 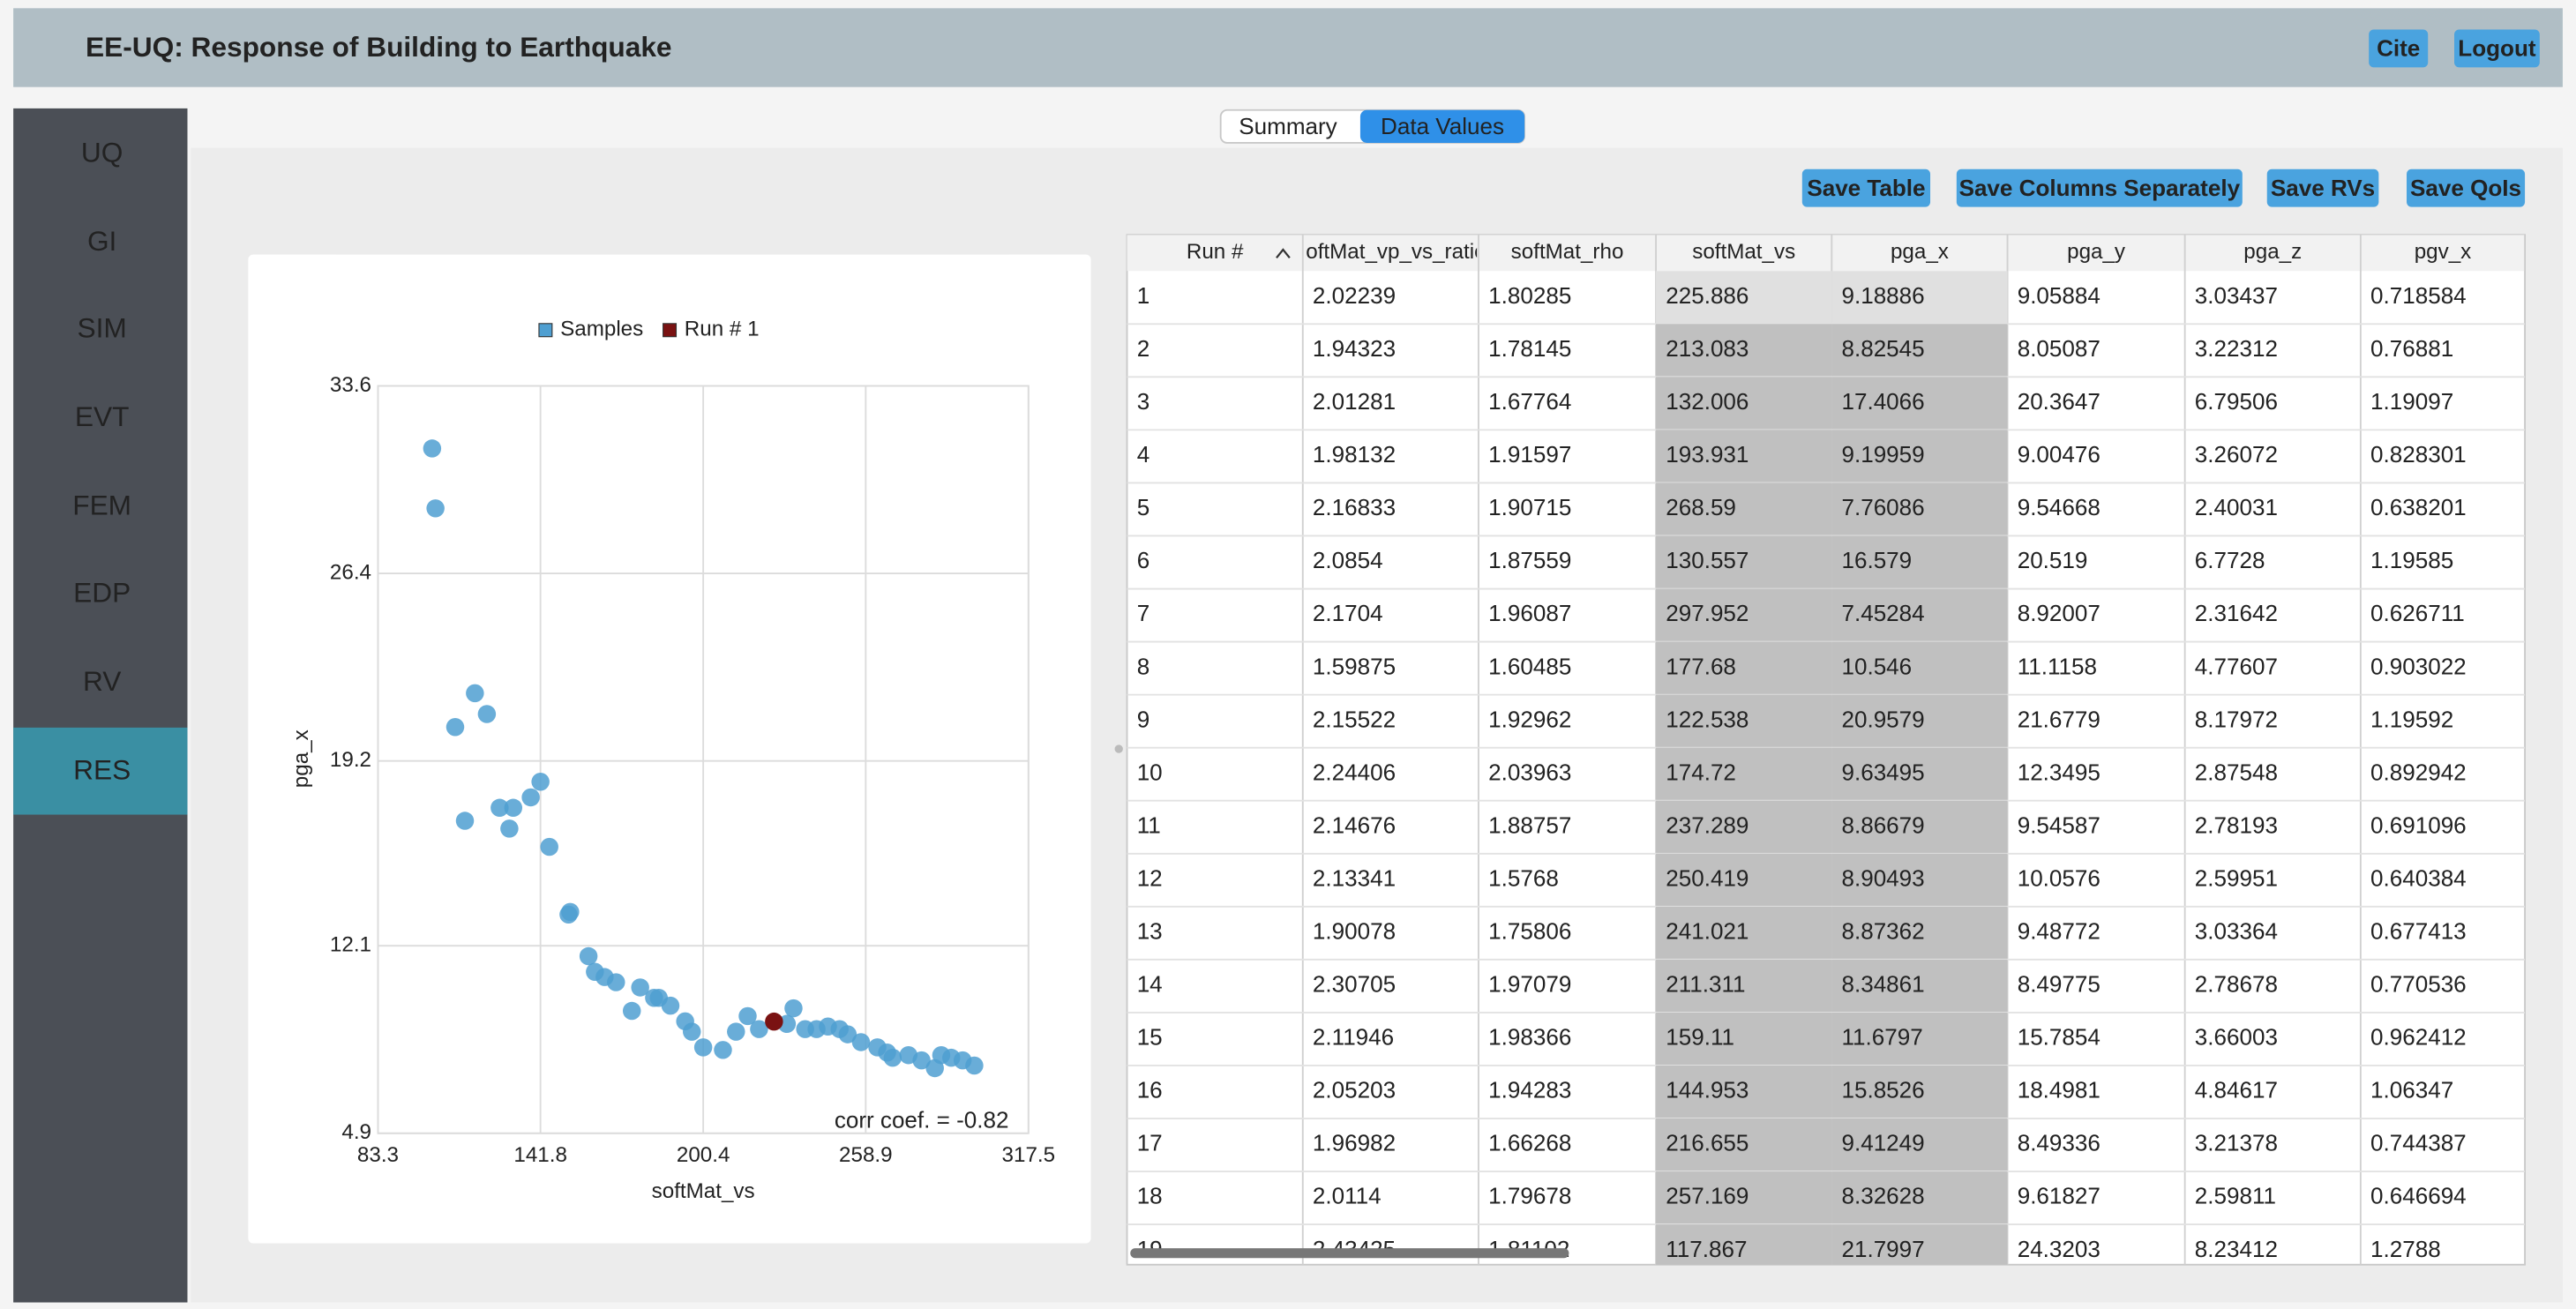 What do you see at coordinates (1354, 877) in the screenshot?
I see `table-cell: 2.13341` at bounding box center [1354, 877].